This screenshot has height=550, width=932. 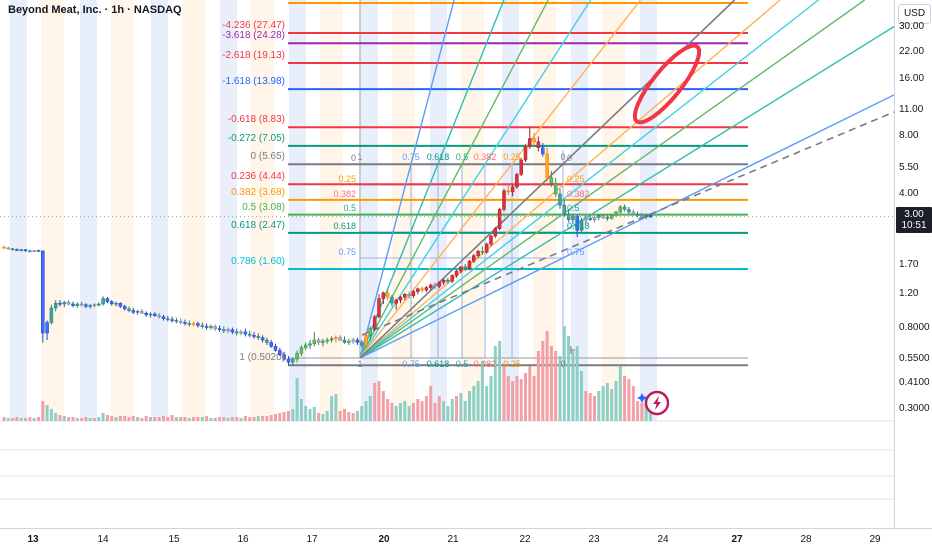 I want to click on symbol-title: Beyond Meat, Inc. · 1h · NASDAQ, so click(x=95, y=10).